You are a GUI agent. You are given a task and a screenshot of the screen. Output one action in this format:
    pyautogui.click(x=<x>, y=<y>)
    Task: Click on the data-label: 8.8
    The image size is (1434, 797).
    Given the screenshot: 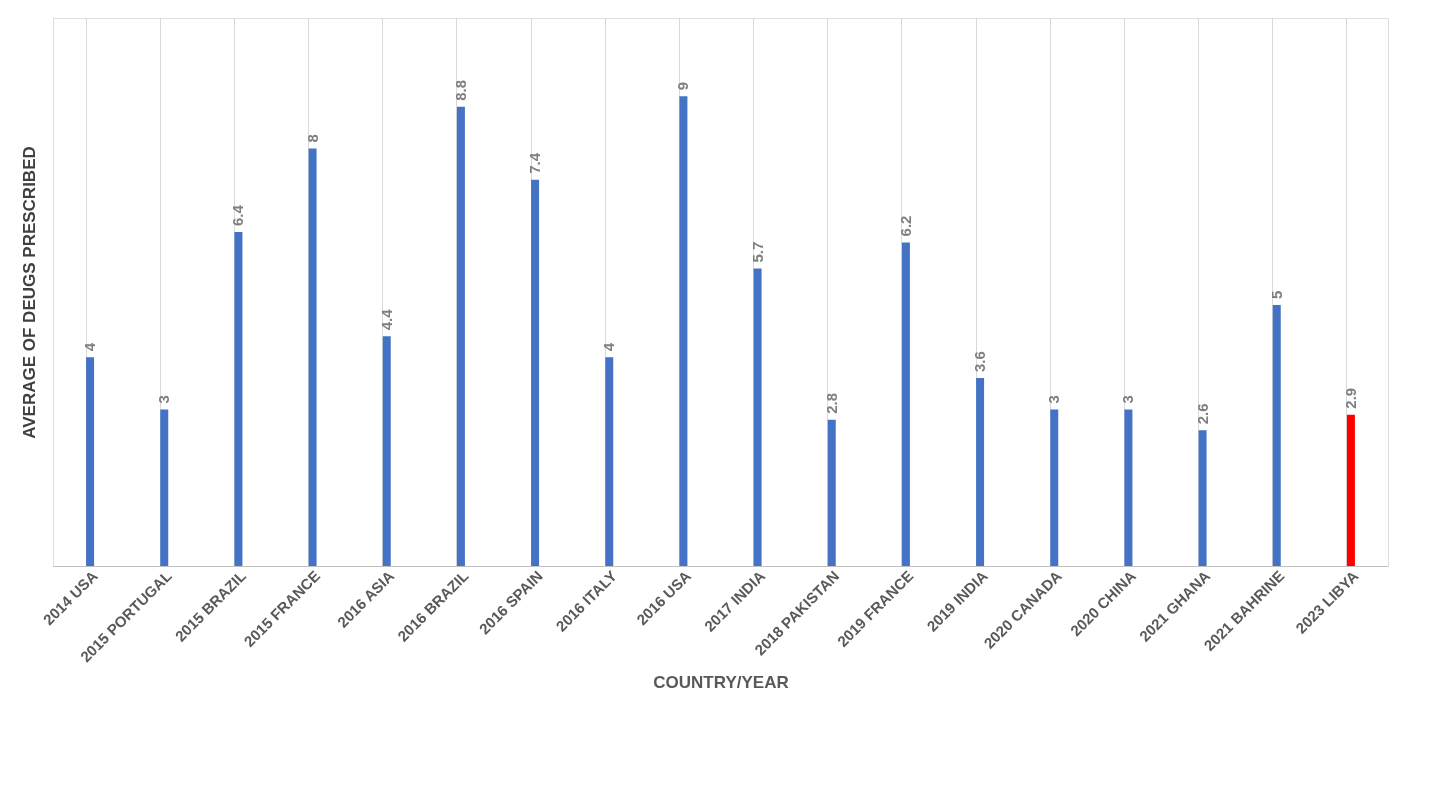 What is the action you would take?
    pyautogui.click(x=460, y=90)
    